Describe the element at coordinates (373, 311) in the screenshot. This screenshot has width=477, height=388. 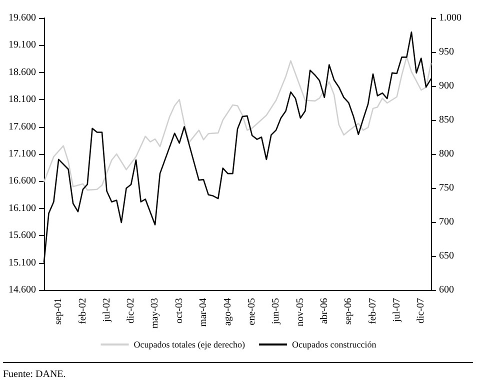
I see `x-tick-label: feb-07` at that location.